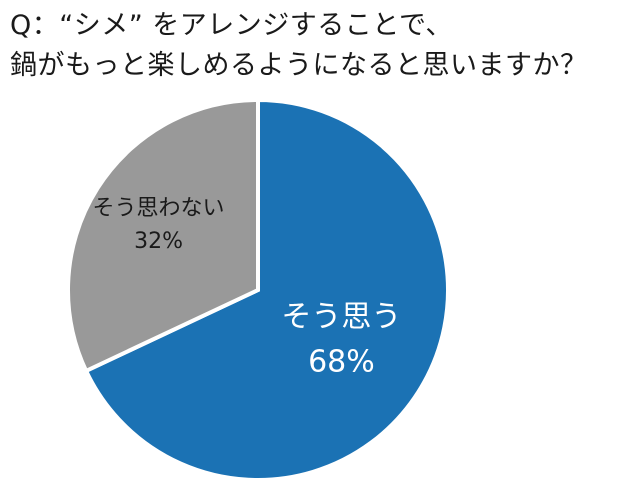  What do you see at coordinates (299, 65) in the screenshot?
I see `chart-title-line-2: 鍋がもっと楽しめるようになると思いますか？` at bounding box center [299, 65].